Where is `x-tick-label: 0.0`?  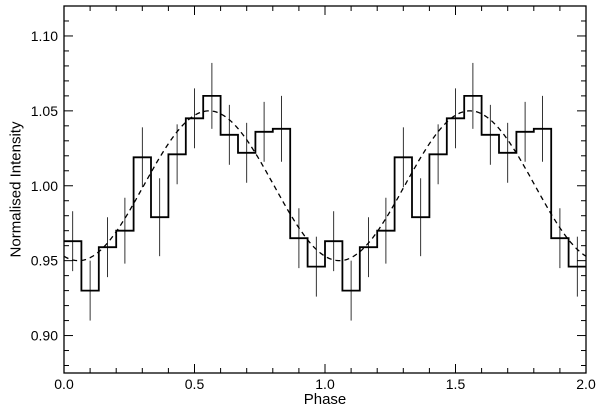
x-tick-label: 0.0 is located at coordinates (64, 384).